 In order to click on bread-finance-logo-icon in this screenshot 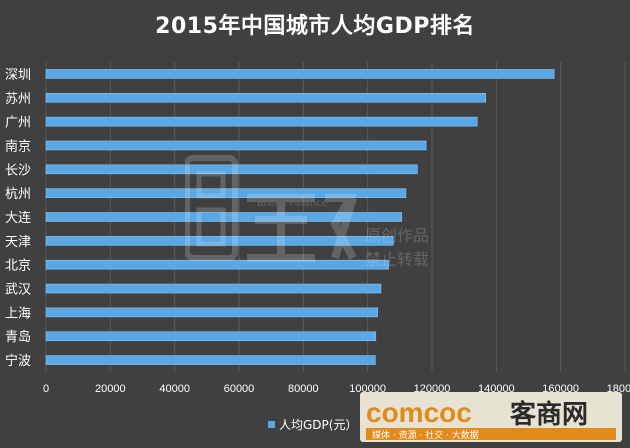, I will do `click(271, 208)`.